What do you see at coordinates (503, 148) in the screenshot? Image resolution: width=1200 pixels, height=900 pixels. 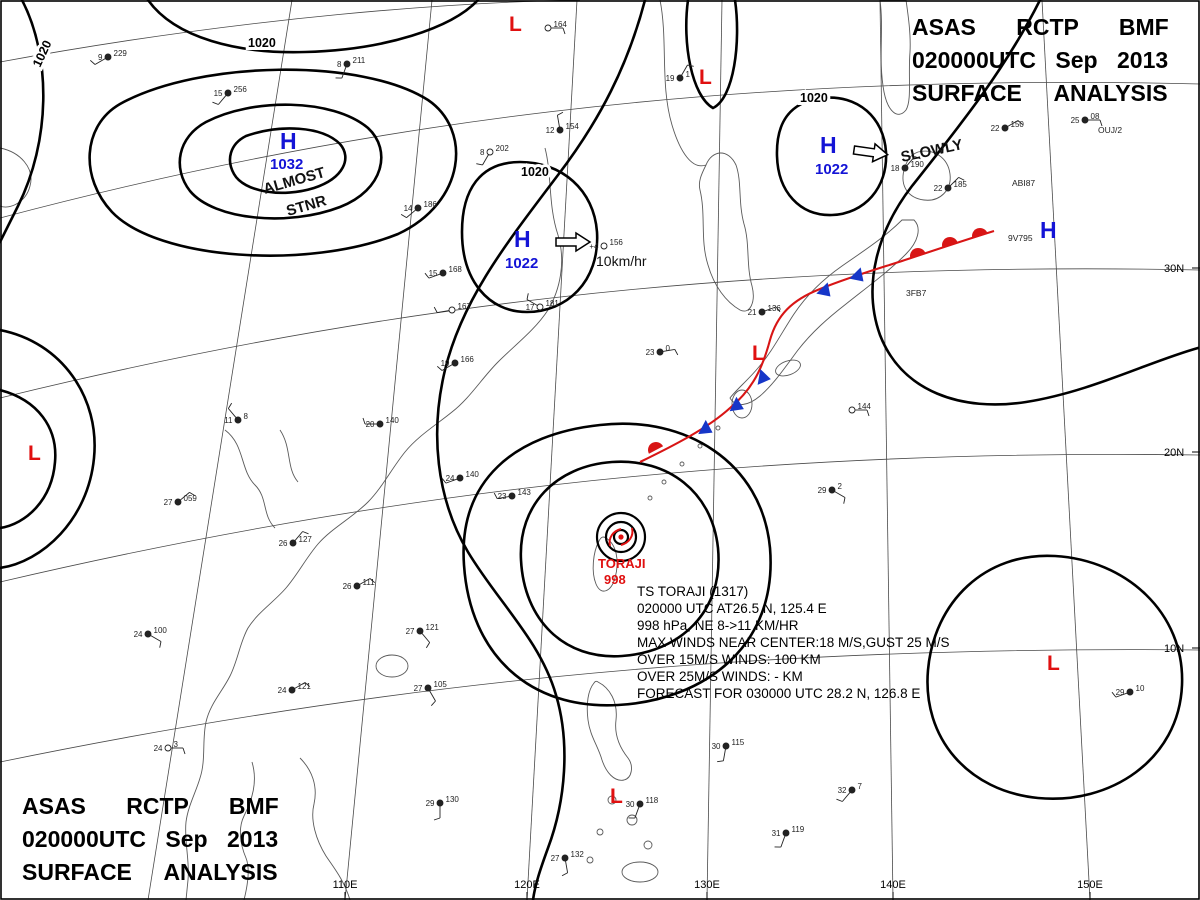 I see `station-pressure: 202` at bounding box center [503, 148].